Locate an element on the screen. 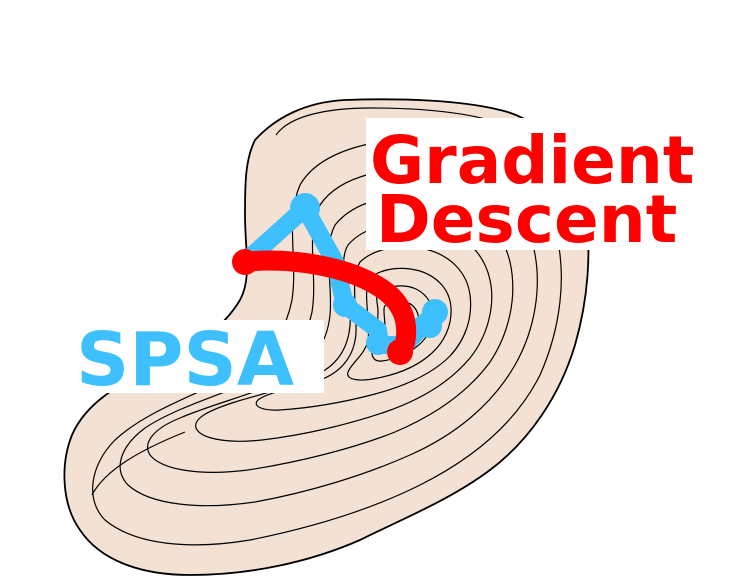 The height and width of the screenshot is (585, 753). gradient-descent-label: Gradient Descent is located at coordinates (549, 188).